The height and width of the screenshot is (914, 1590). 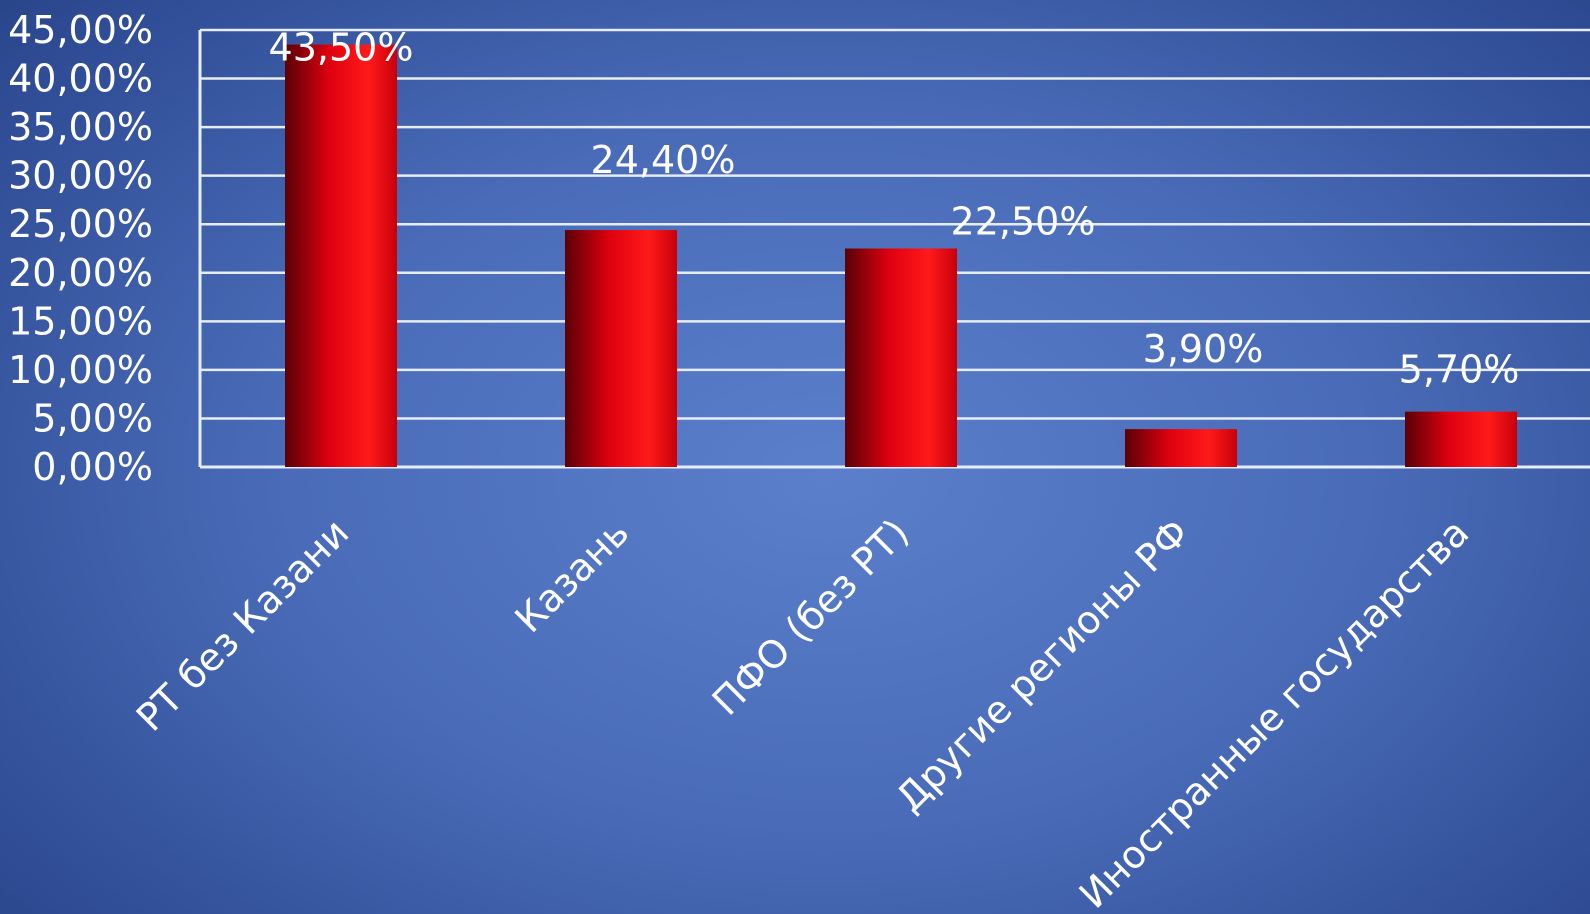 I want to click on data-label: 5,70%, so click(x=1459, y=370).